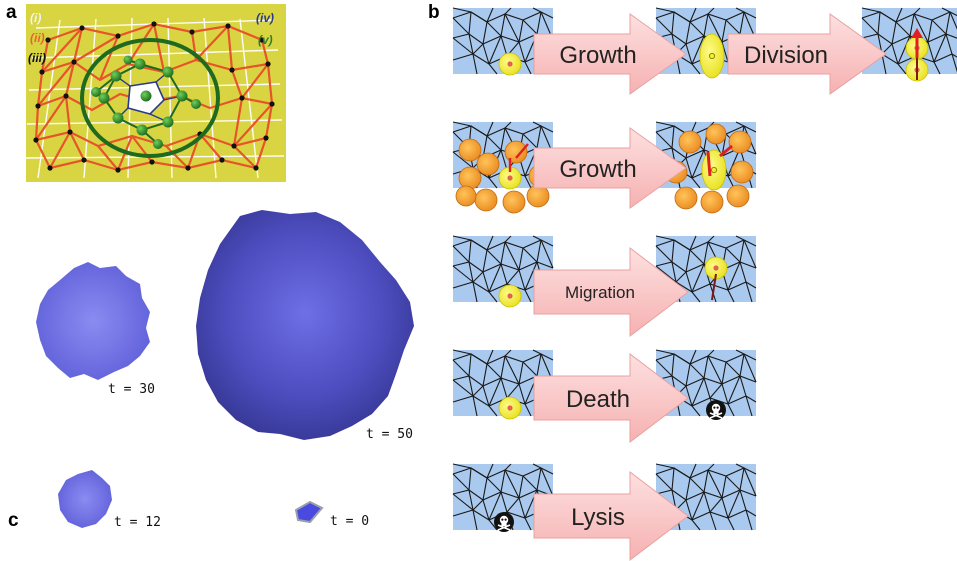 This screenshot has width=957, height=561. Describe the element at coordinates (309, 512) in the screenshot. I see `colony-t0` at that location.